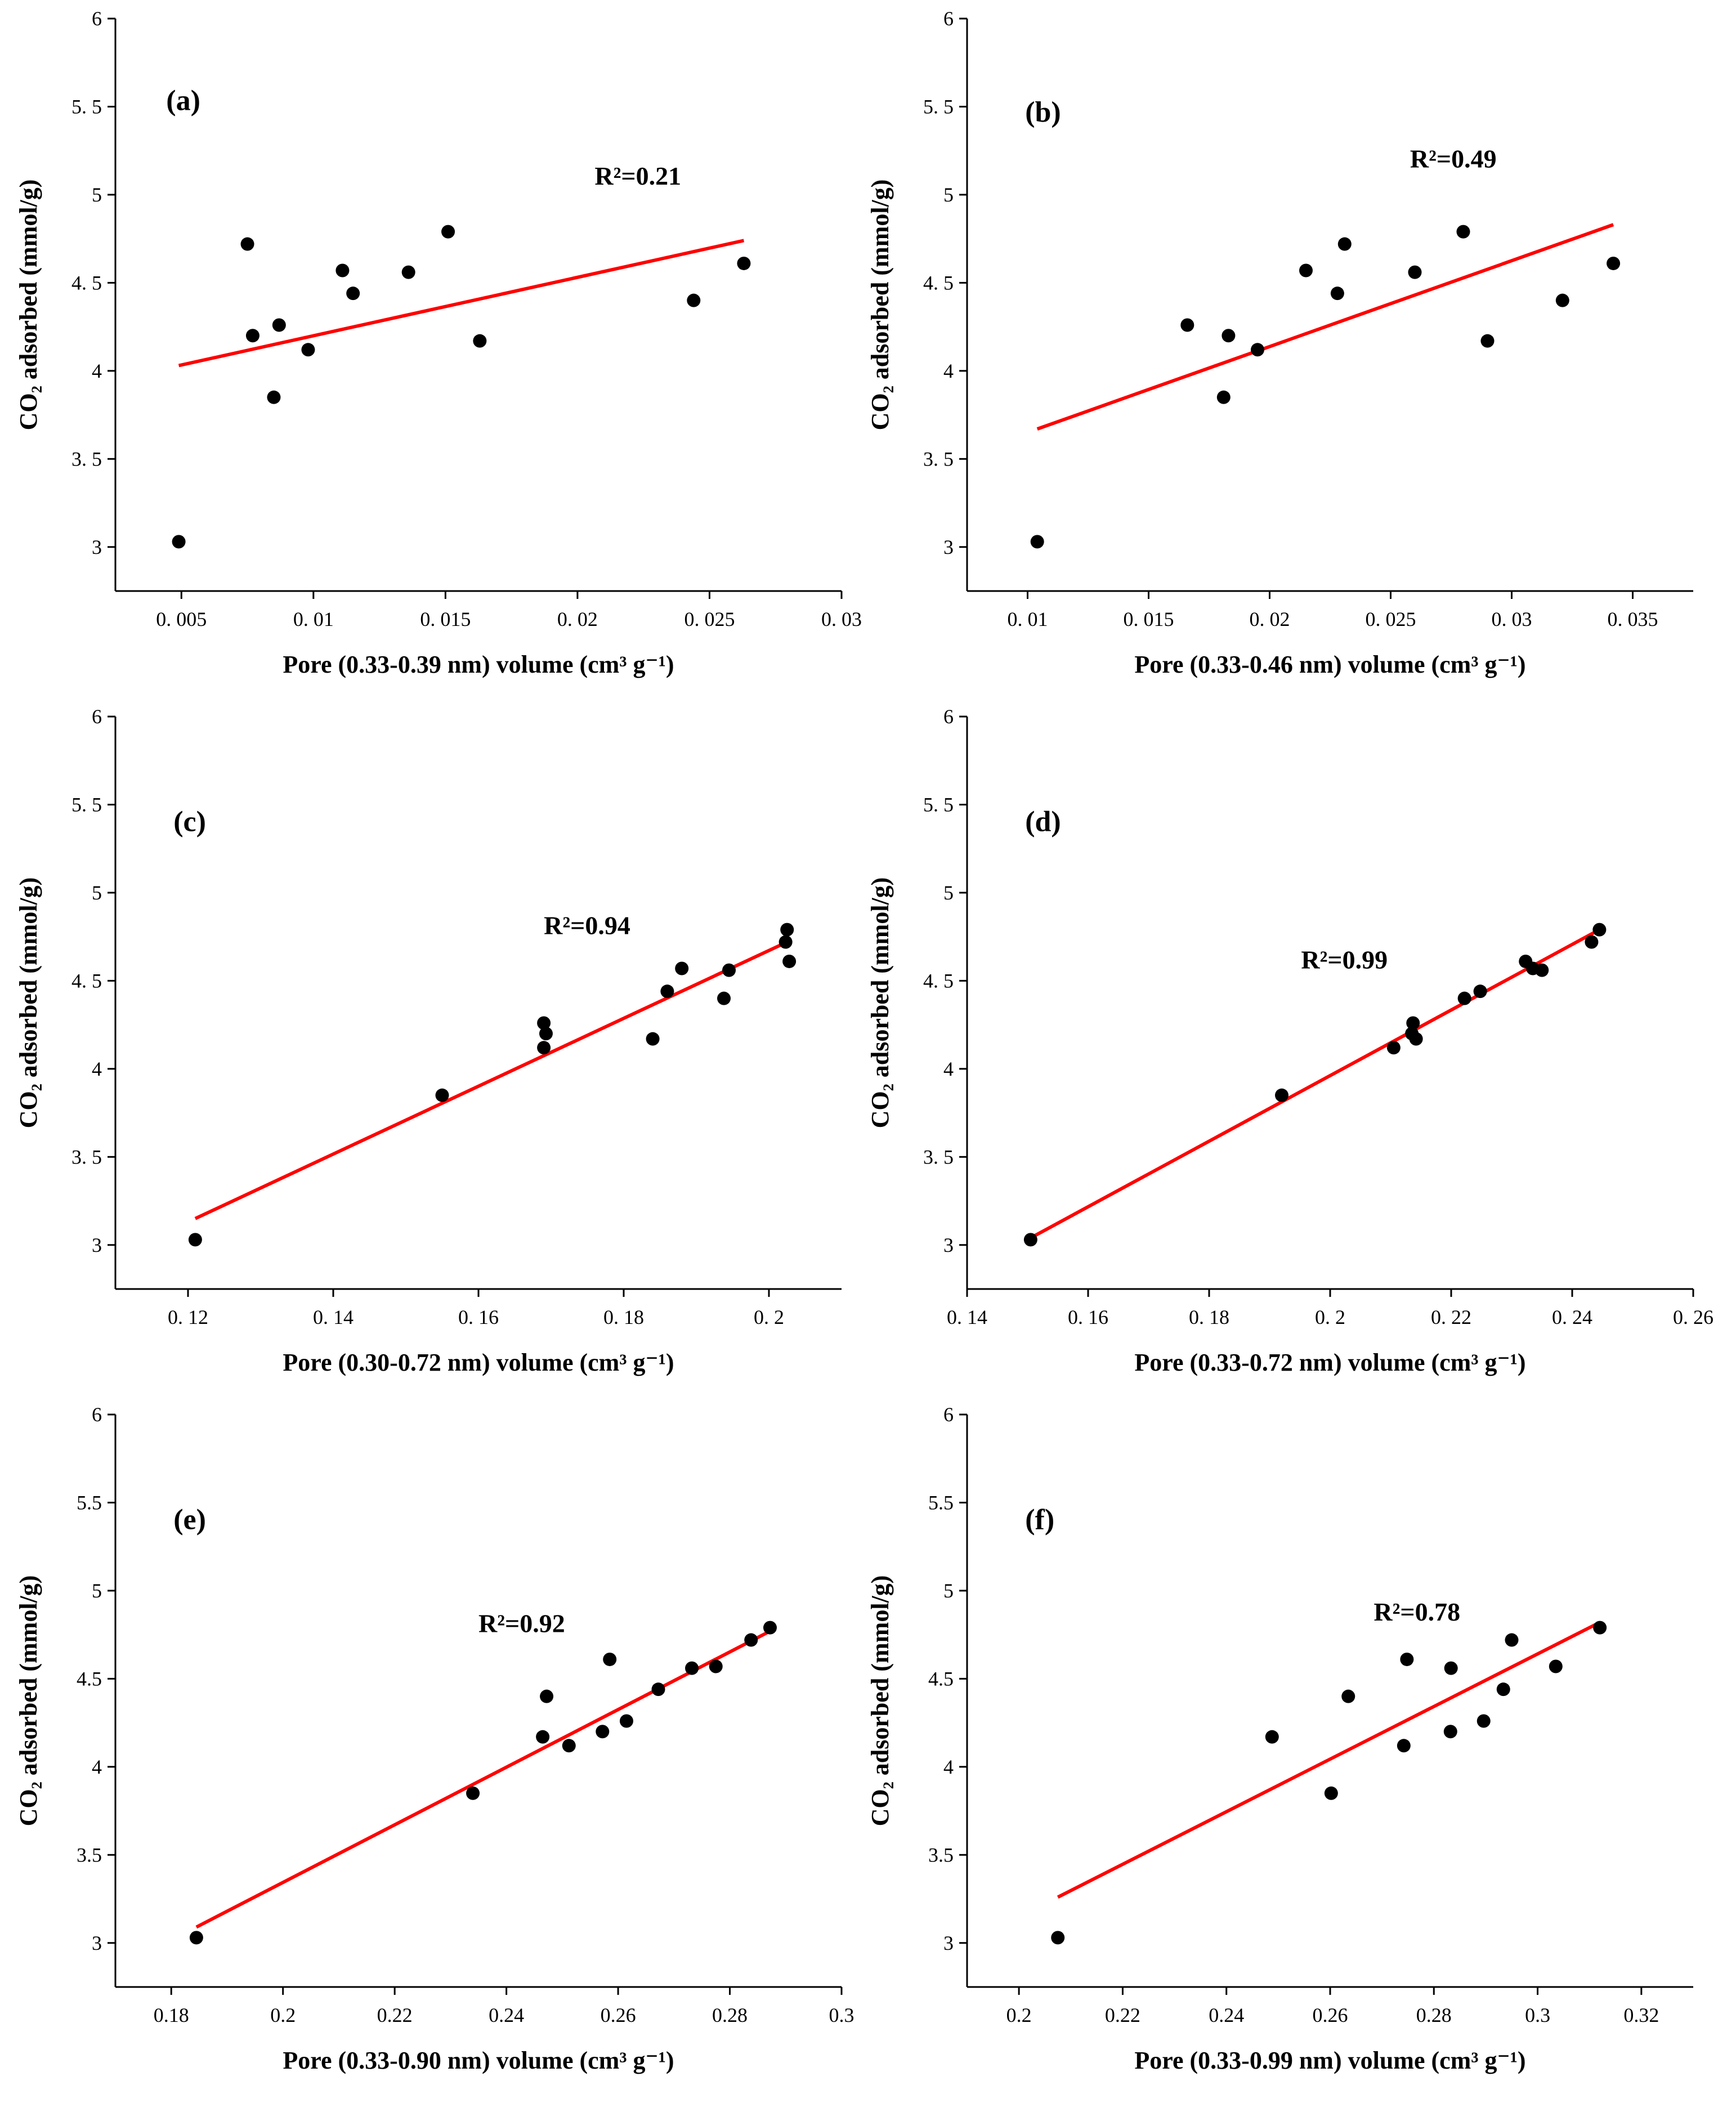  Describe the element at coordinates (395, 2015) in the screenshot. I see `x-tick-label: 0.22` at that location.